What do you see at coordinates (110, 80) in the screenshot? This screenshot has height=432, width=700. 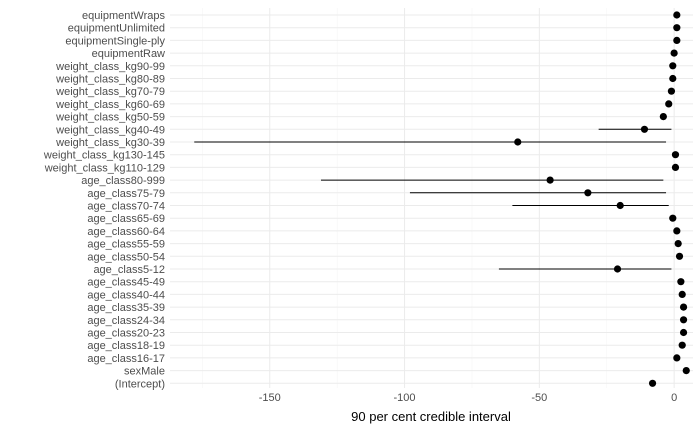 I see `y-tick-label: weight_class_kg80-89` at bounding box center [110, 80].